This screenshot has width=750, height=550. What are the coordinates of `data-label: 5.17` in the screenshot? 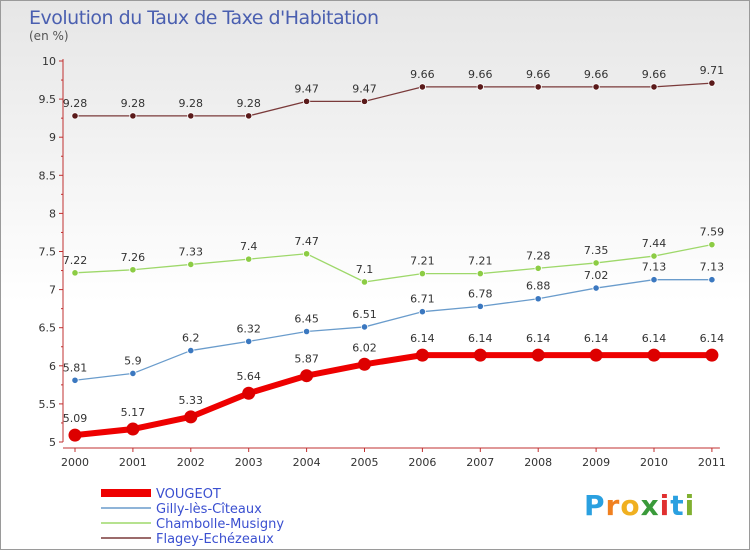 It's located at (133, 412).